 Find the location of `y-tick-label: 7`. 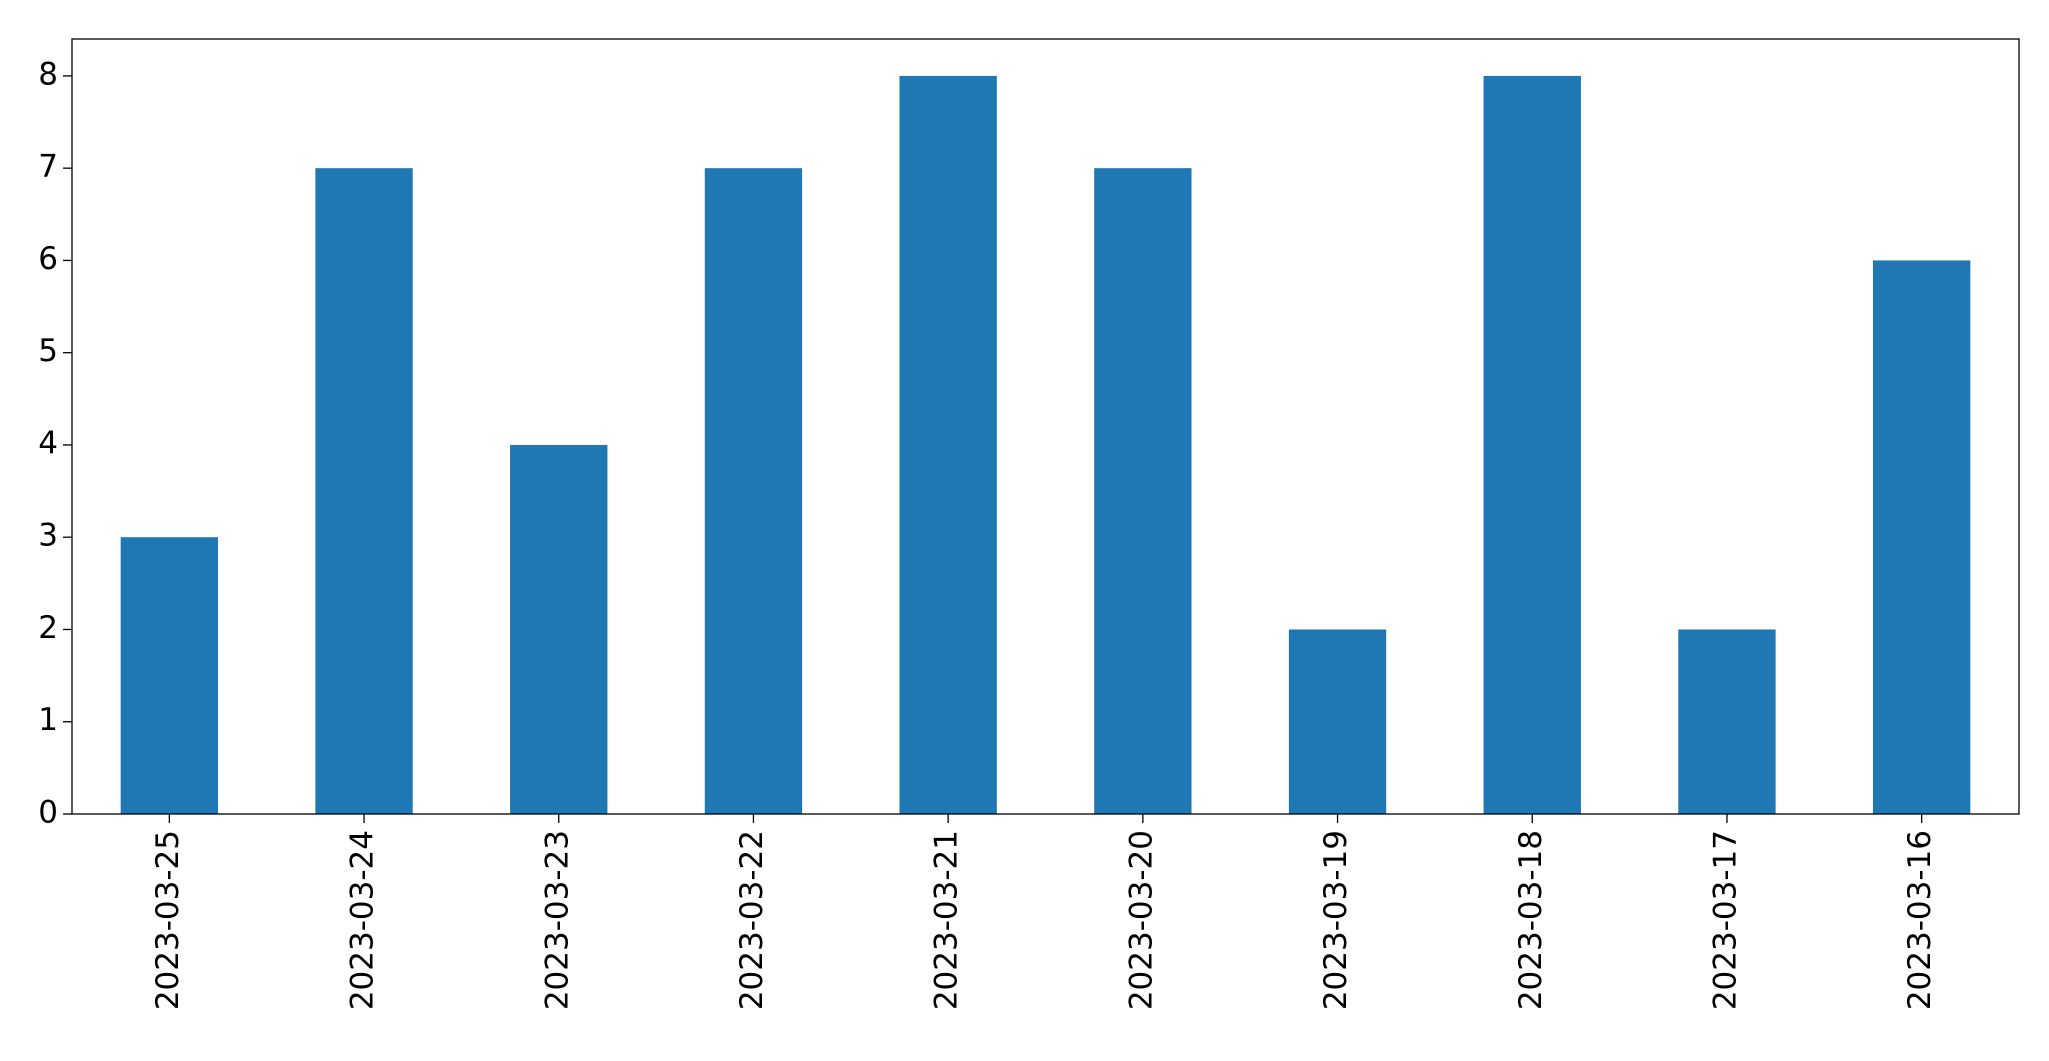

y-tick-label: 7 is located at coordinates (48, 167).